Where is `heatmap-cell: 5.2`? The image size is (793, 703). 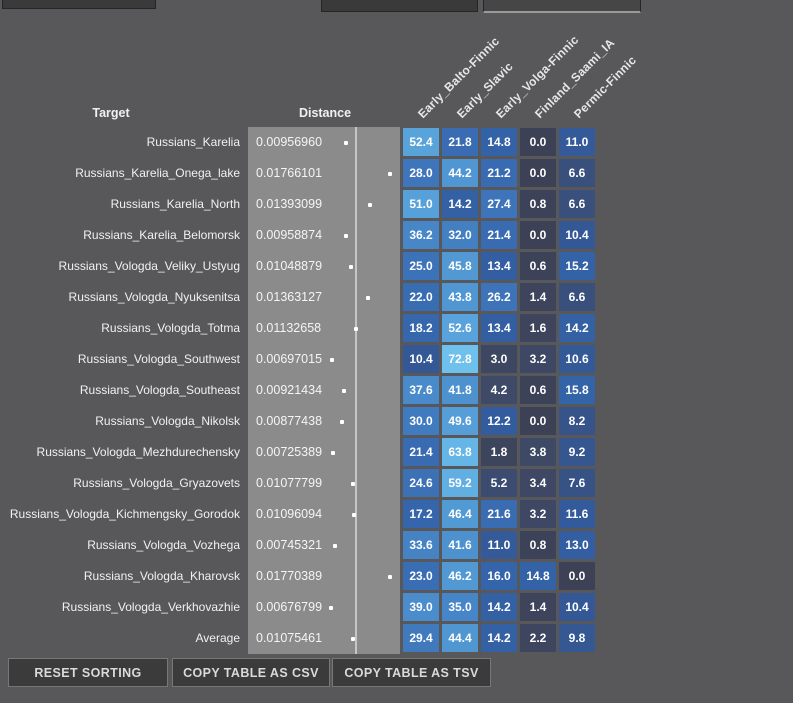 heatmap-cell: 5.2 is located at coordinates (499, 483).